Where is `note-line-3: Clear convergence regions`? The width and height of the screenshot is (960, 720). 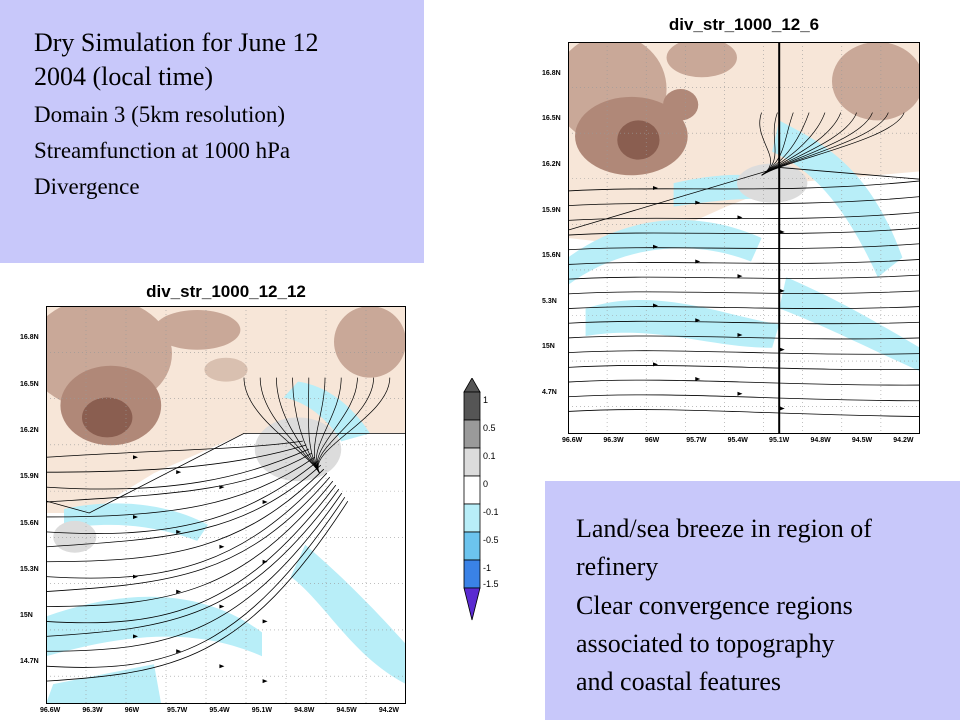 note-line-3: Clear convergence regions is located at coordinates (714, 605).